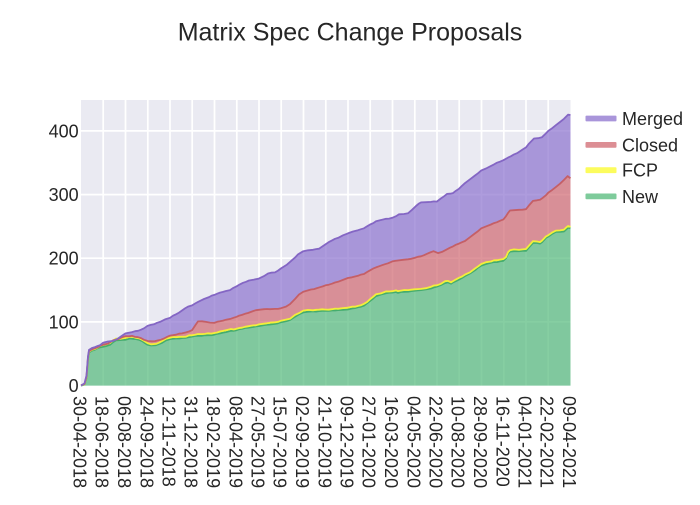  What do you see at coordinates (64, 259) in the screenshot?
I see `svg-text: 200` at bounding box center [64, 259].